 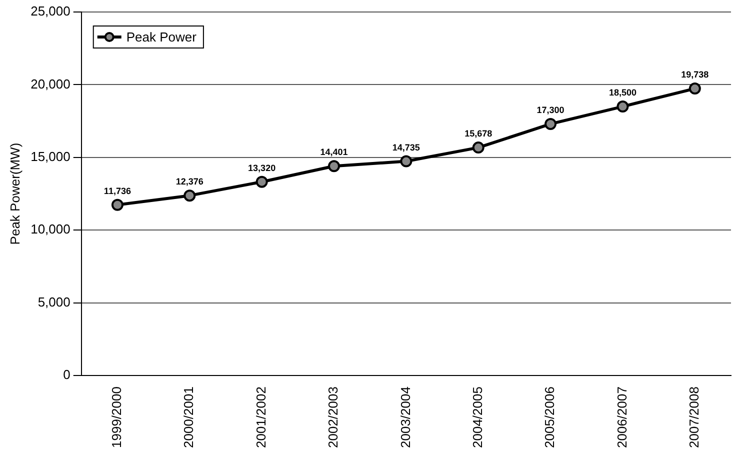 What do you see at coordinates (622, 93) in the screenshot?
I see `data-label: 18,500` at bounding box center [622, 93].